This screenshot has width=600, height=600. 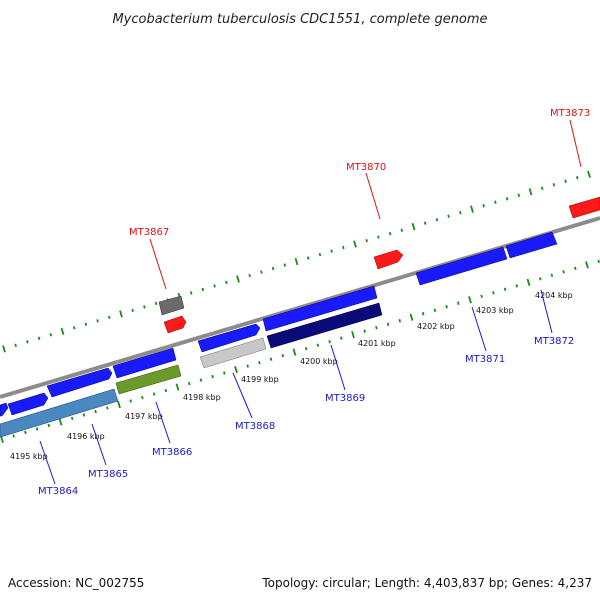 I want to click on gene-label: MT3873, so click(x=570, y=113).